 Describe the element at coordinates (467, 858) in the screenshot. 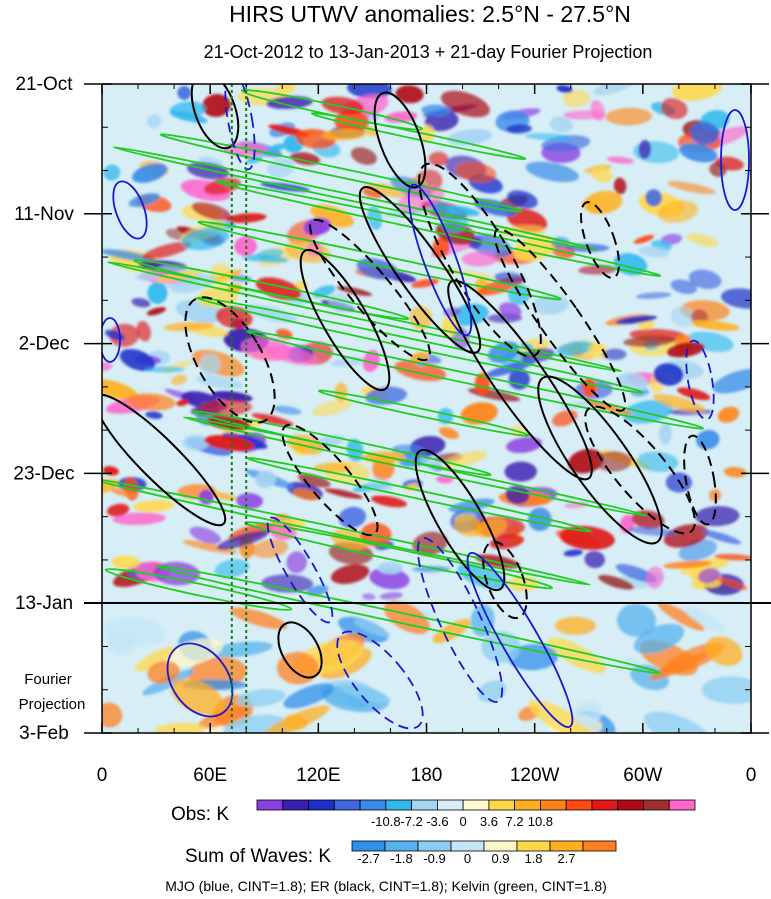

I see `colorbar-label: 0` at that location.